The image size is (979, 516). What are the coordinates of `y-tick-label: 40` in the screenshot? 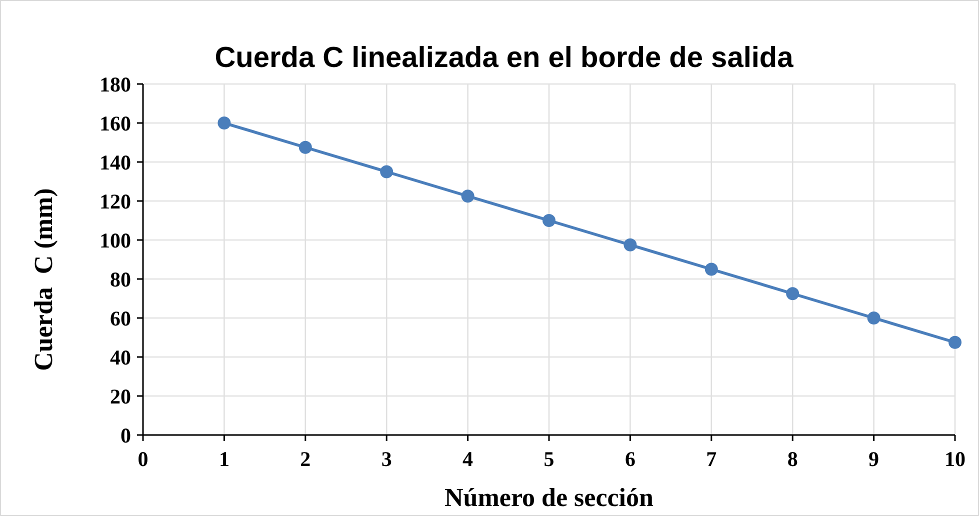 It's located at (120, 357).